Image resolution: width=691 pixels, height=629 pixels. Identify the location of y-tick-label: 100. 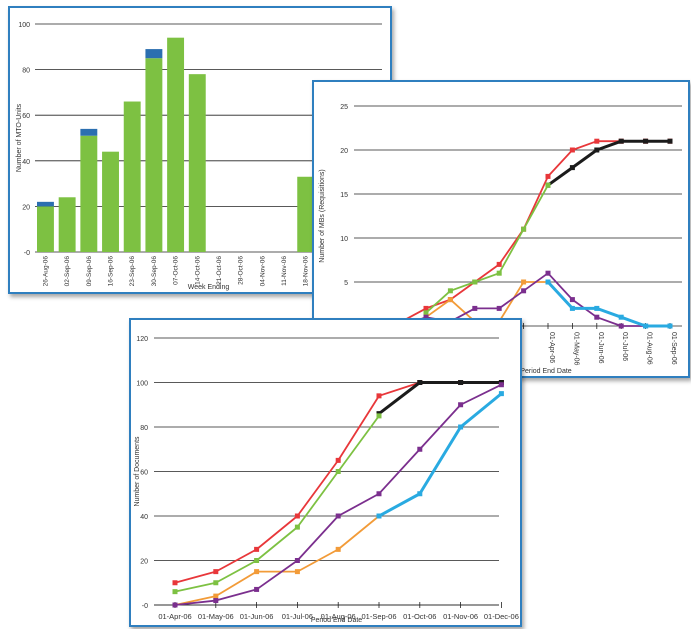
(142, 384).